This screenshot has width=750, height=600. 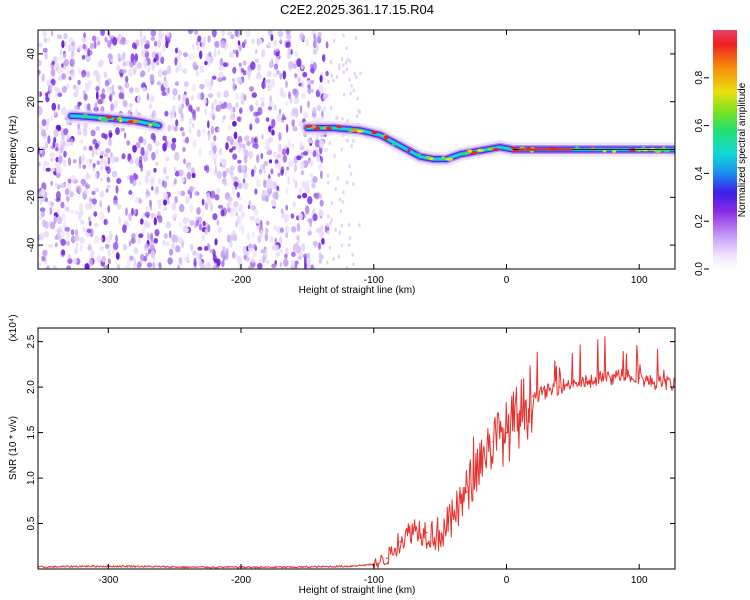 What do you see at coordinates (31, 432) in the screenshot?
I see `snr-y-tick-label: 1.5` at bounding box center [31, 432].